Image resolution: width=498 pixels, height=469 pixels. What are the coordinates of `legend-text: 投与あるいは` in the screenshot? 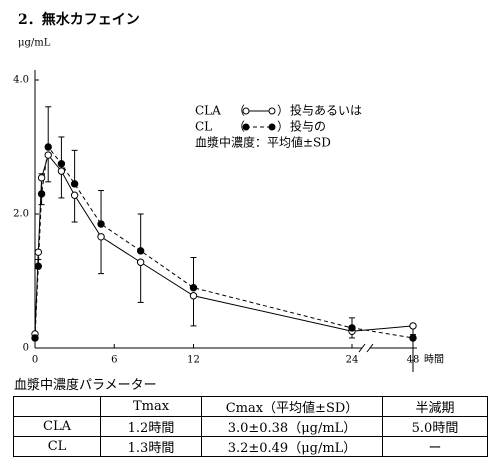 It's located at (326, 110).